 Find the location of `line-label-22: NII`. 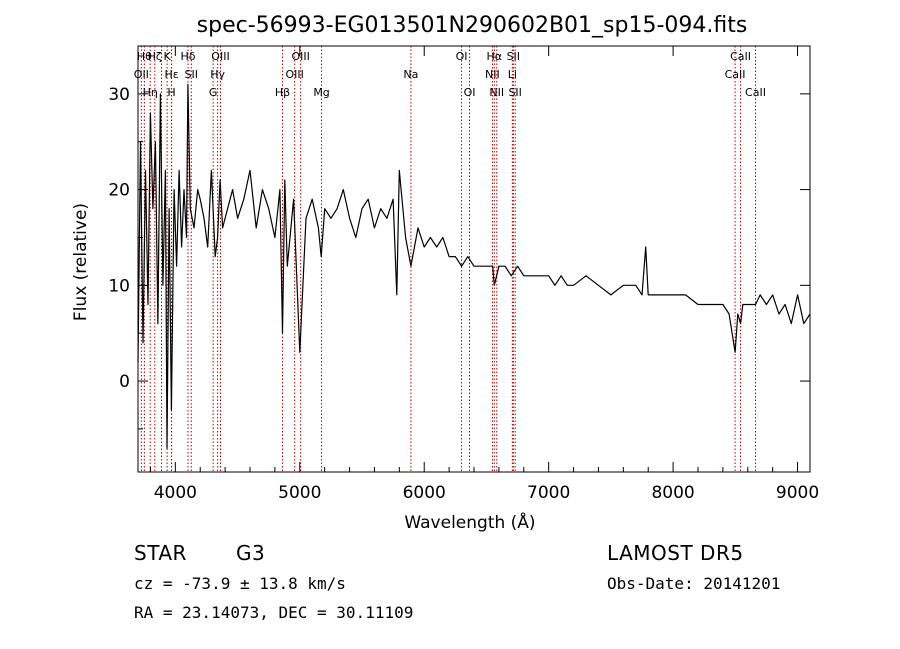

line-label-22: NII is located at coordinates (496, 92).